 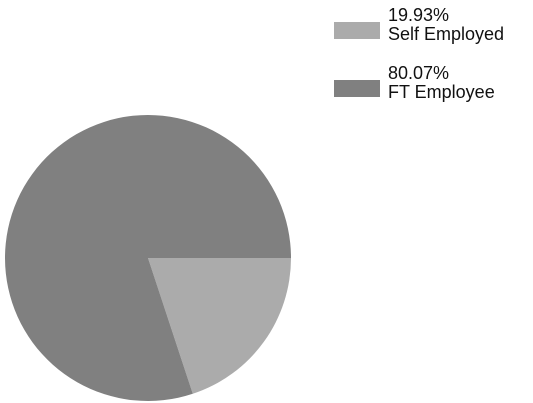 I want to click on legend-label-self-employed: Self Employed, so click(x=446, y=34).